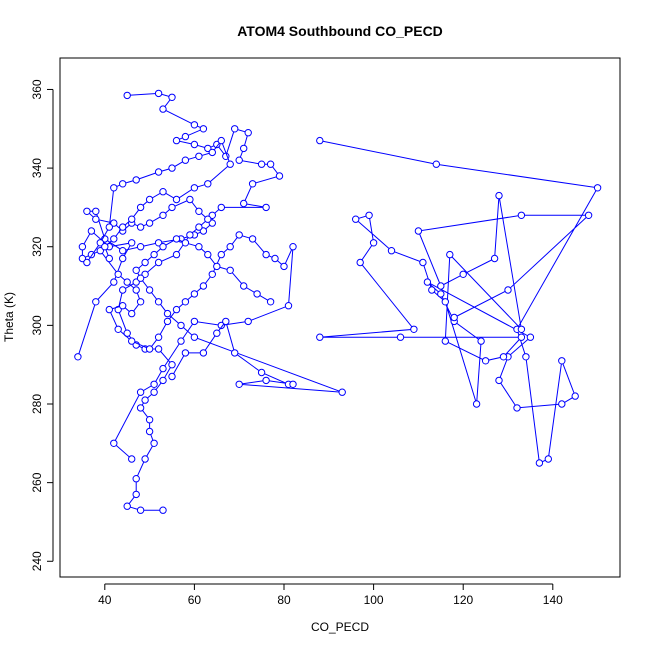 This screenshot has height=655, width=650. Describe the element at coordinates (37, 246) in the screenshot. I see `y-tick-label: 320` at that location.